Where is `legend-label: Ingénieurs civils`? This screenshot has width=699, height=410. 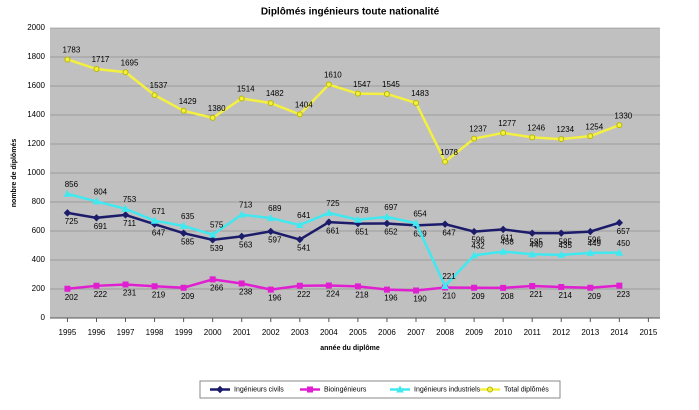 legend-label: Ingénieurs civils is located at coordinates (259, 389).